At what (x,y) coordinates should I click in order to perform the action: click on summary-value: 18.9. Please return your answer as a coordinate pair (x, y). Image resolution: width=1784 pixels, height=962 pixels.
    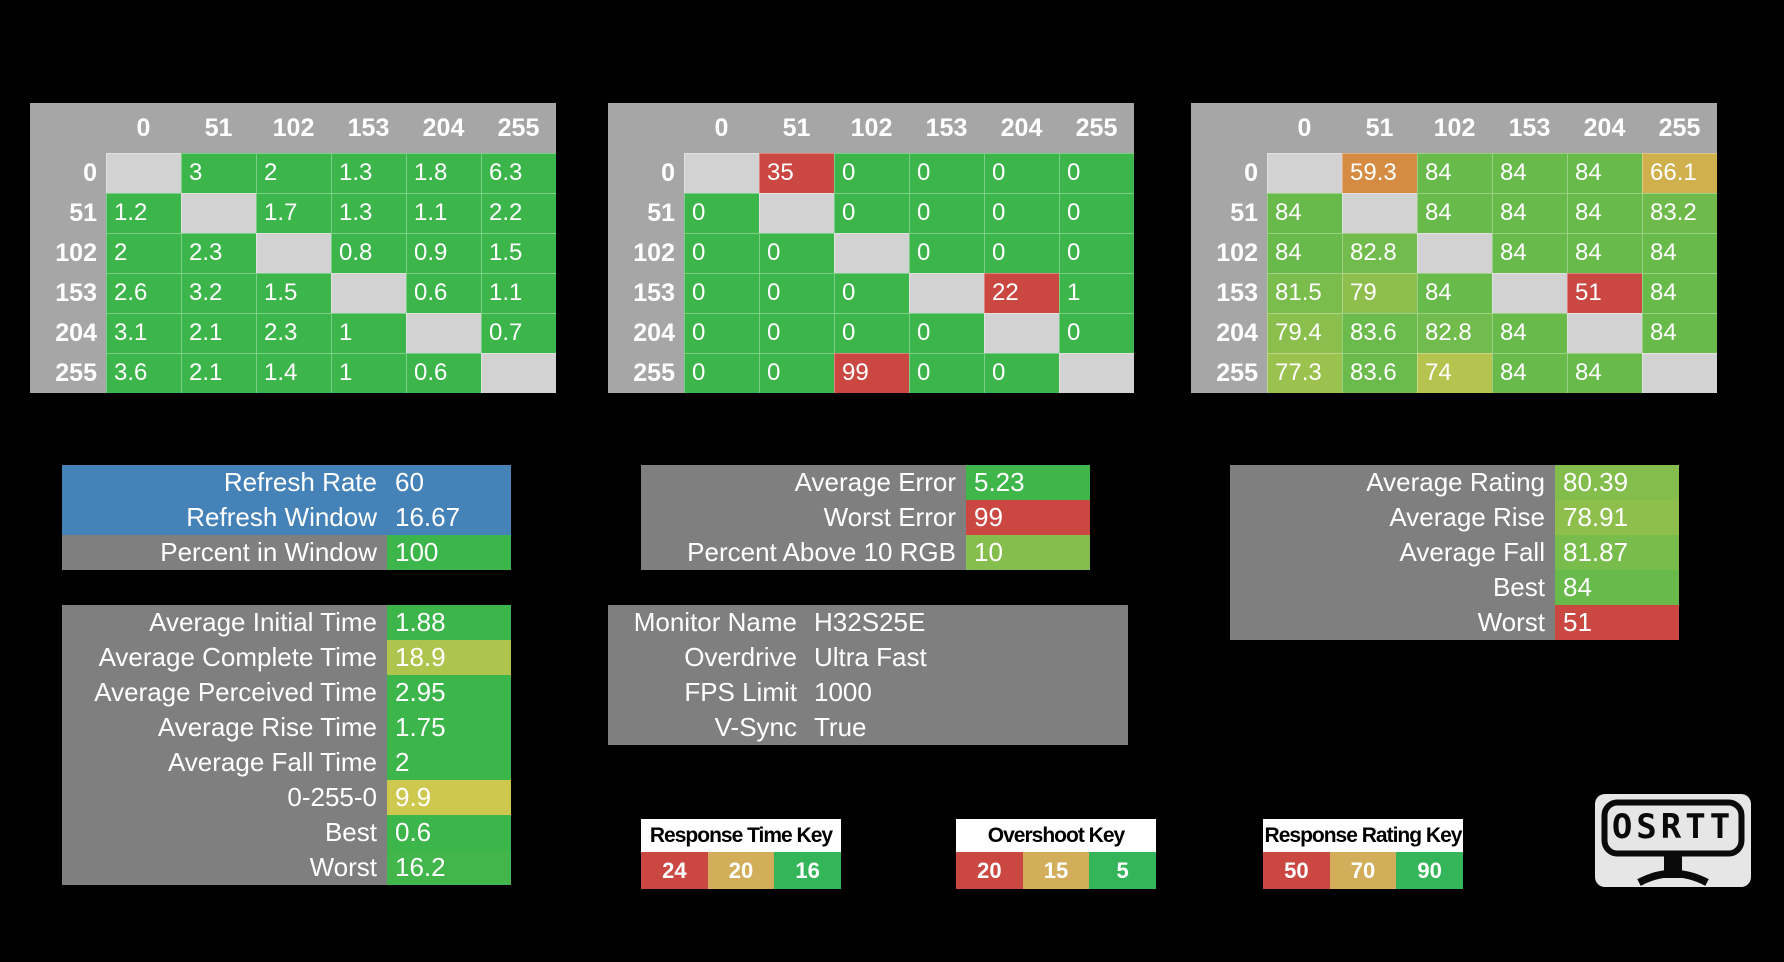
    Looking at the image, I should click on (449, 657).